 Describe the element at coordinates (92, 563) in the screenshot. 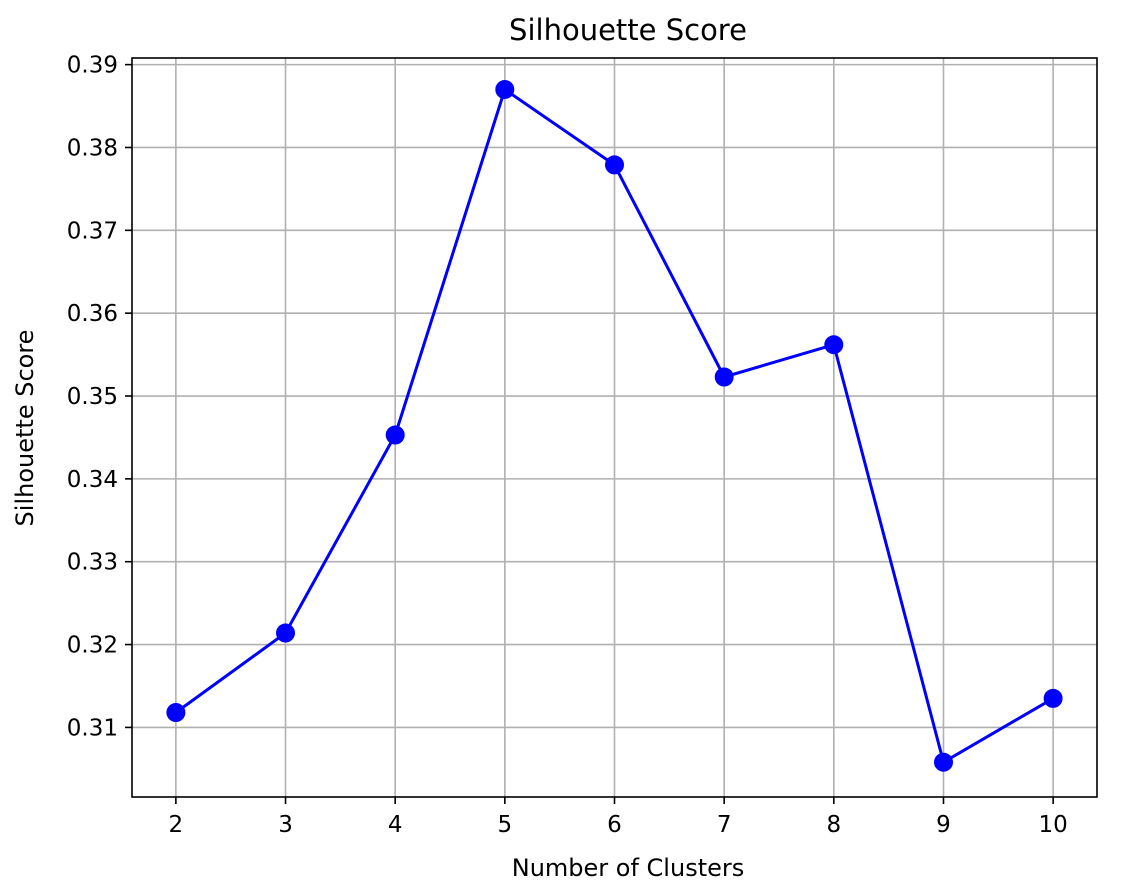

I see `y-tick-label: 0.33` at that location.